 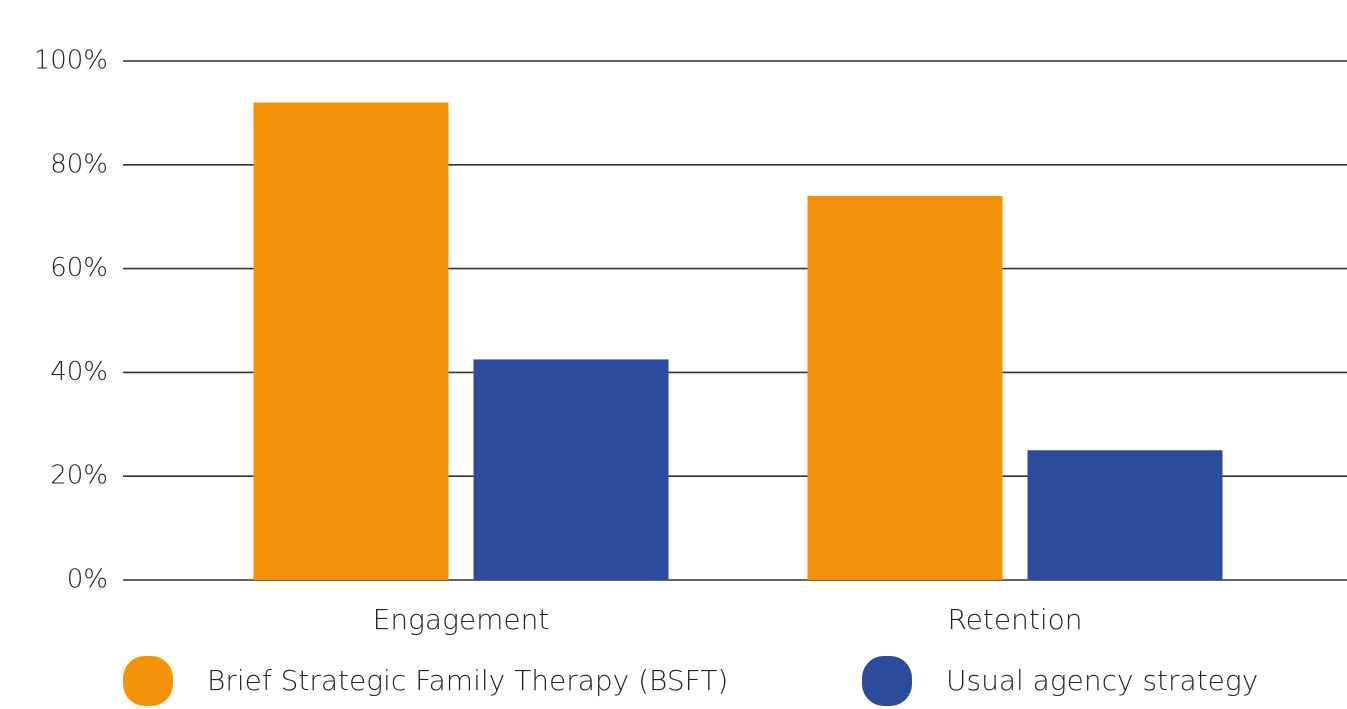 I want to click on legend-label: Brief Strategic Family Therapy (BSFT), so click(x=467, y=680).